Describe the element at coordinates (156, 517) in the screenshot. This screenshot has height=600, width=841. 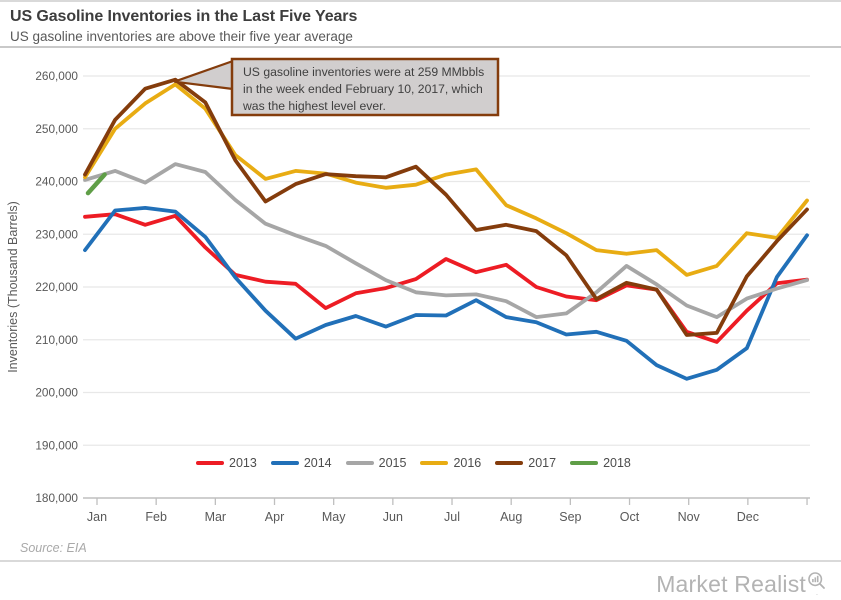
I see `x-tick-label: Feb` at that location.